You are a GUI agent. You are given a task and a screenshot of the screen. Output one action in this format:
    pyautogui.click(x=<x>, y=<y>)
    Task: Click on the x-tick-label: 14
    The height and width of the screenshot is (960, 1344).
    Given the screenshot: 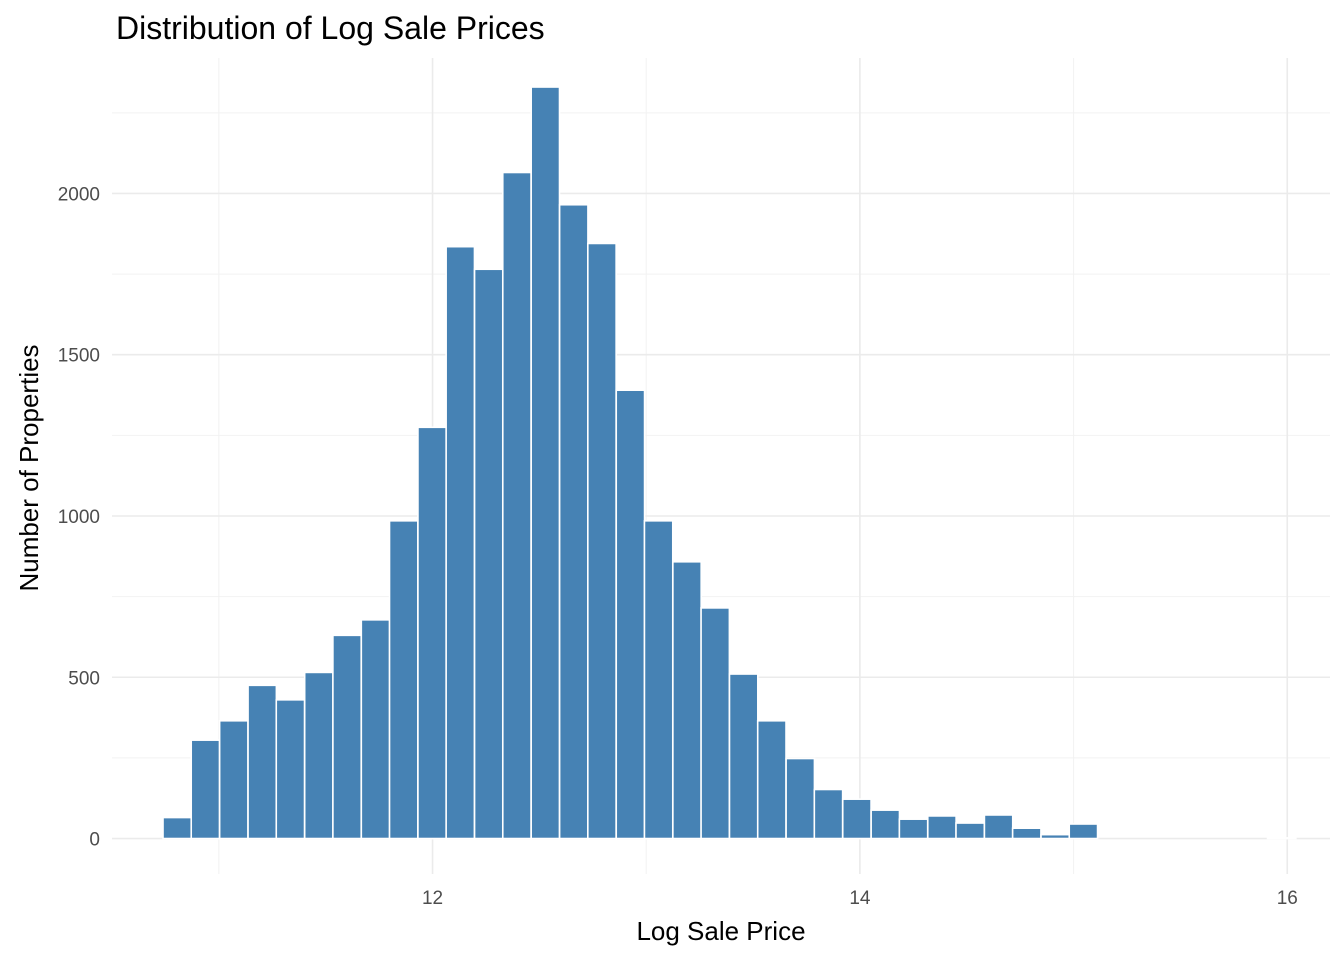 What is the action you would take?
    pyautogui.click(x=860, y=898)
    